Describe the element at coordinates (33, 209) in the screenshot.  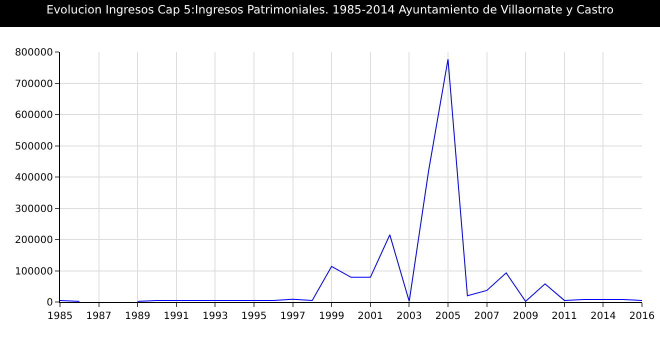
I see `y-tick-label: 300000` at that location.